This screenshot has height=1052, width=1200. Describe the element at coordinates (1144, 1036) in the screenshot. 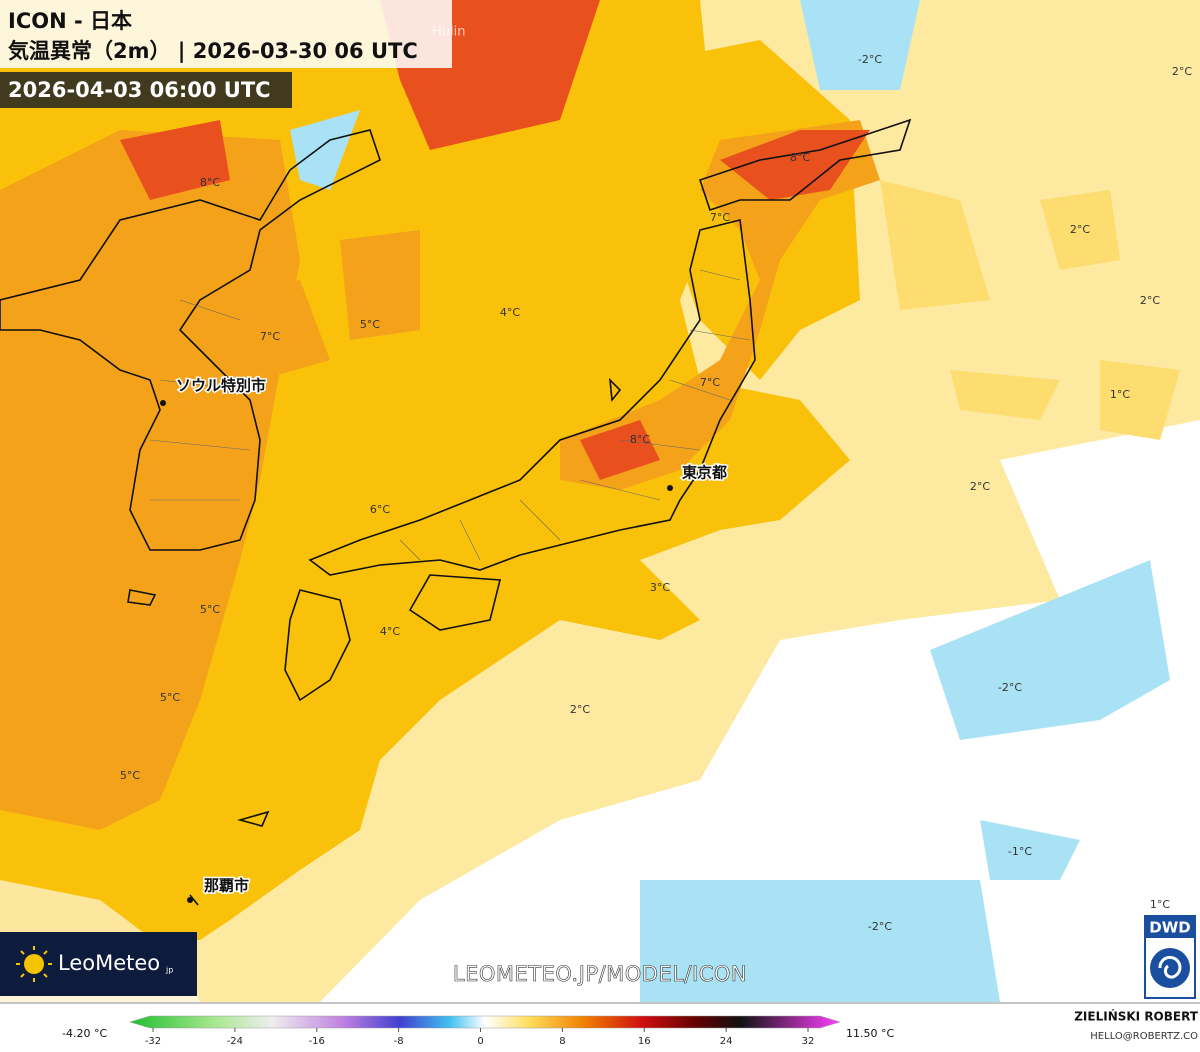

I see `email: HELLO@ROBERTZ.CO` at that location.